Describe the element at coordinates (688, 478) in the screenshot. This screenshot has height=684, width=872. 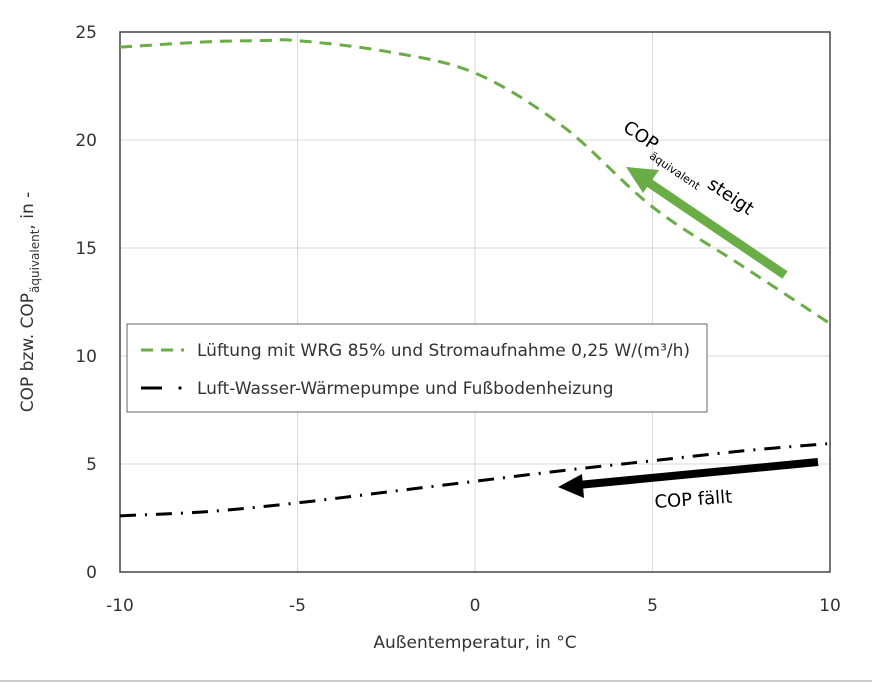
I see `black-arrow` at that location.